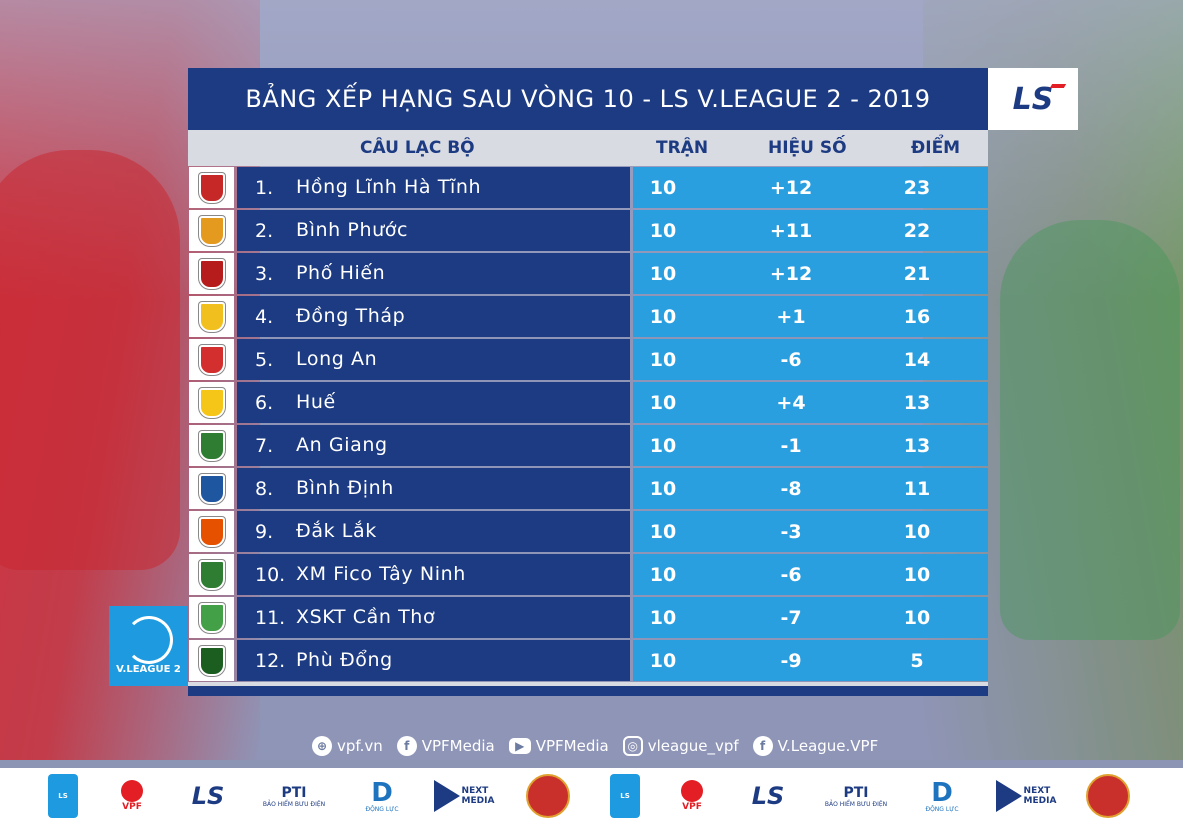 Image resolution: width=1183 pixels, height=824 pixels. I want to click on points: 21, so click(917, 274).